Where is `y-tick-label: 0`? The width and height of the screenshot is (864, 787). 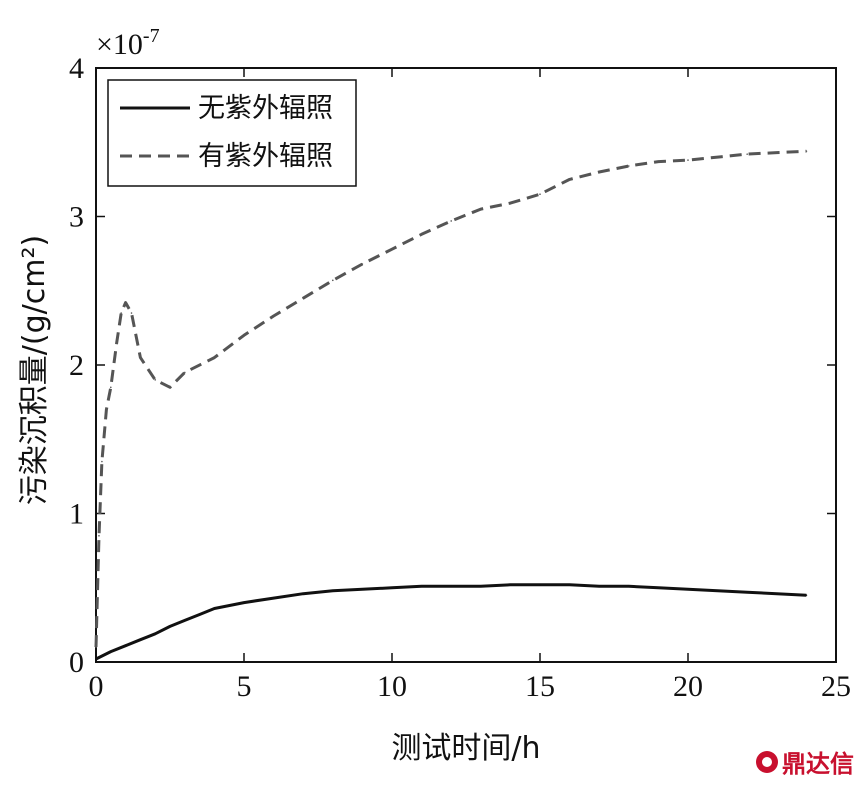 y-tick-label: 0 is located at coordinates (76, 662).